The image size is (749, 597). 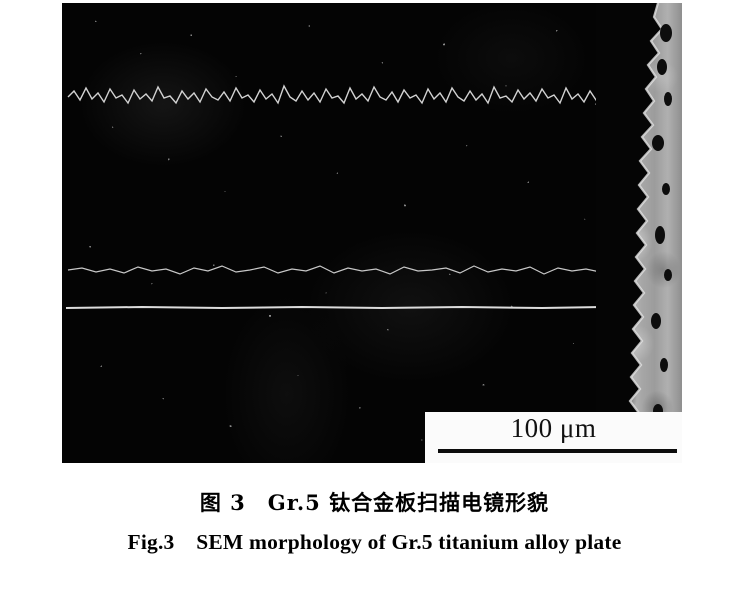 I want to click on interface-dark-mask, so click(x=629, y=233).